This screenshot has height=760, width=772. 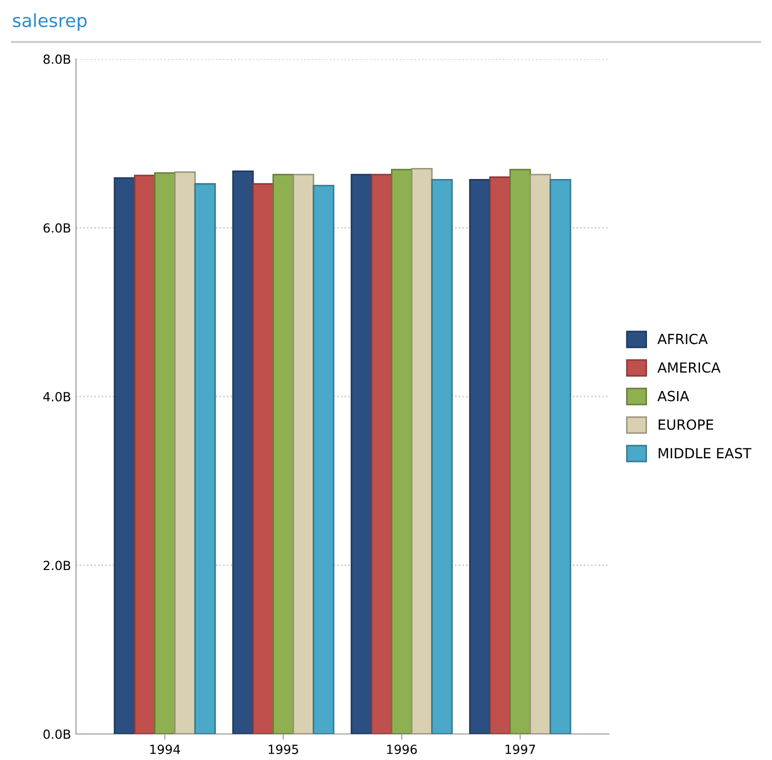 What do you see at coordinates (57, 228) in the screenshot?
I see `y-tick-label: 6.0B` at bounding box center [57, 228].